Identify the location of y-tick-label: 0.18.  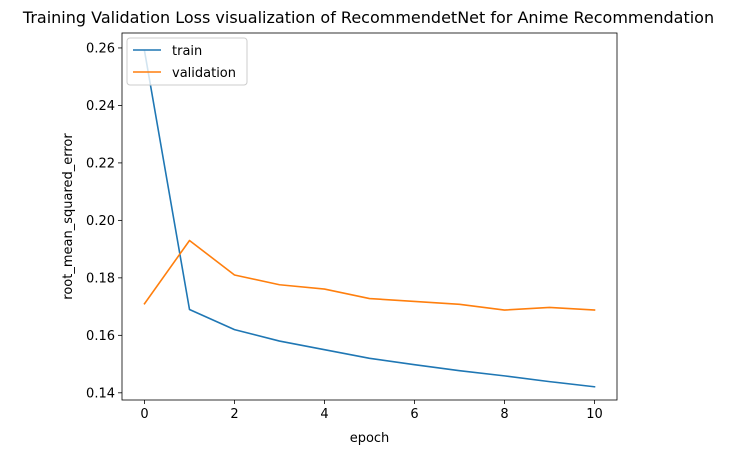
(100, 278).